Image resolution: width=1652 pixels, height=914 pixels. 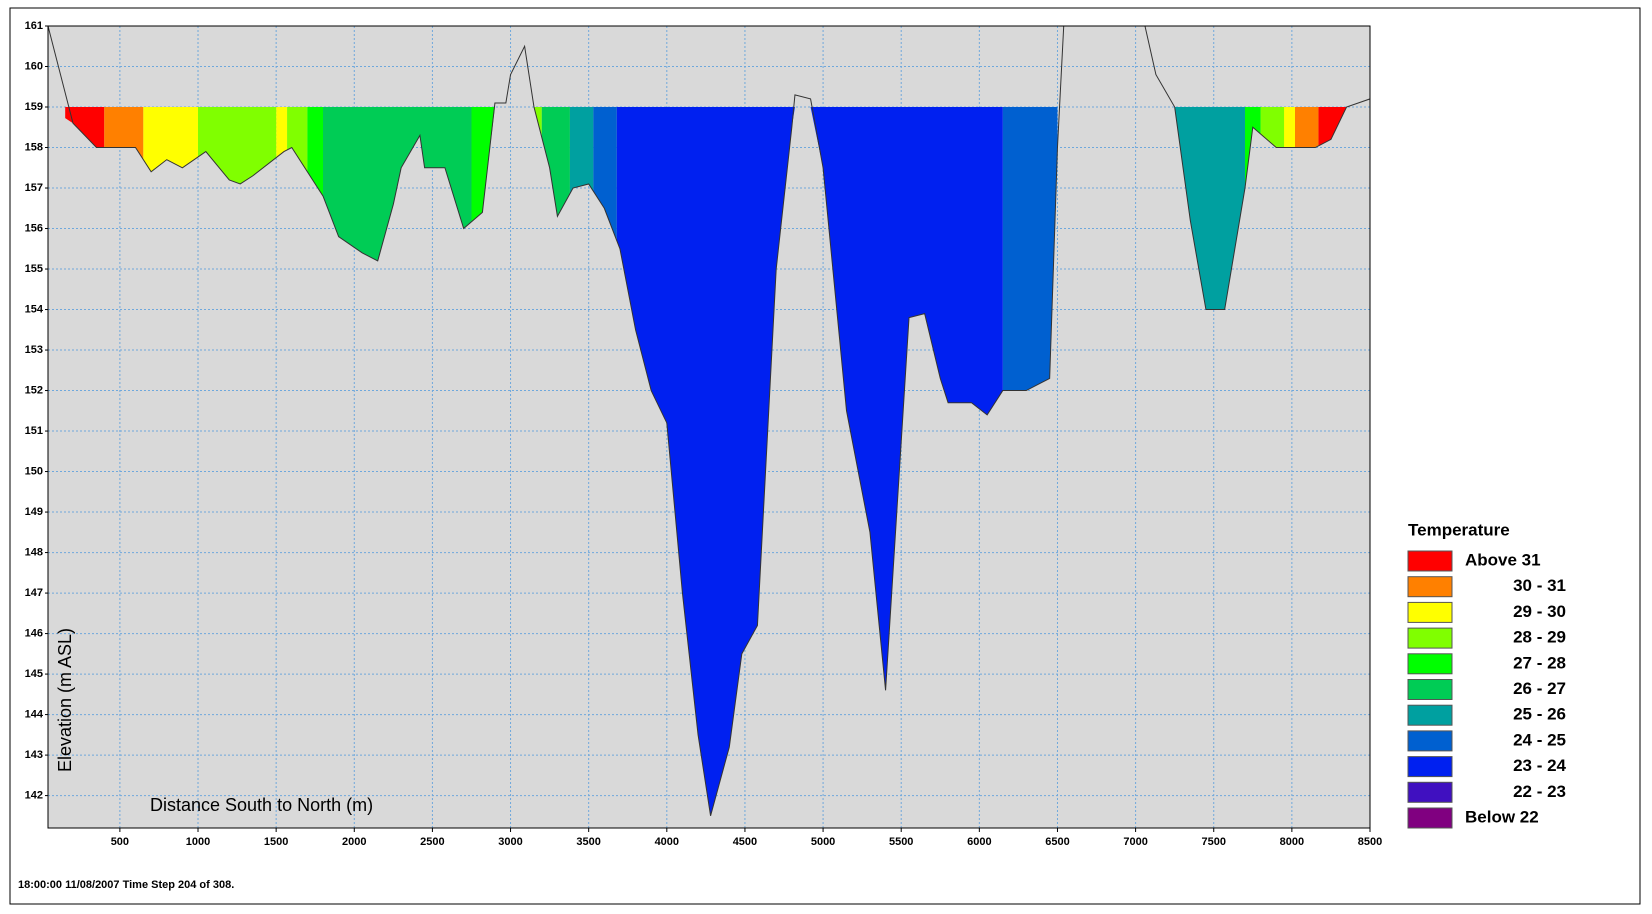 What do you see at coordinates (34, 755) in the screenshot?
I see `y-tick-label: 143` at bounding box center [34, 755].